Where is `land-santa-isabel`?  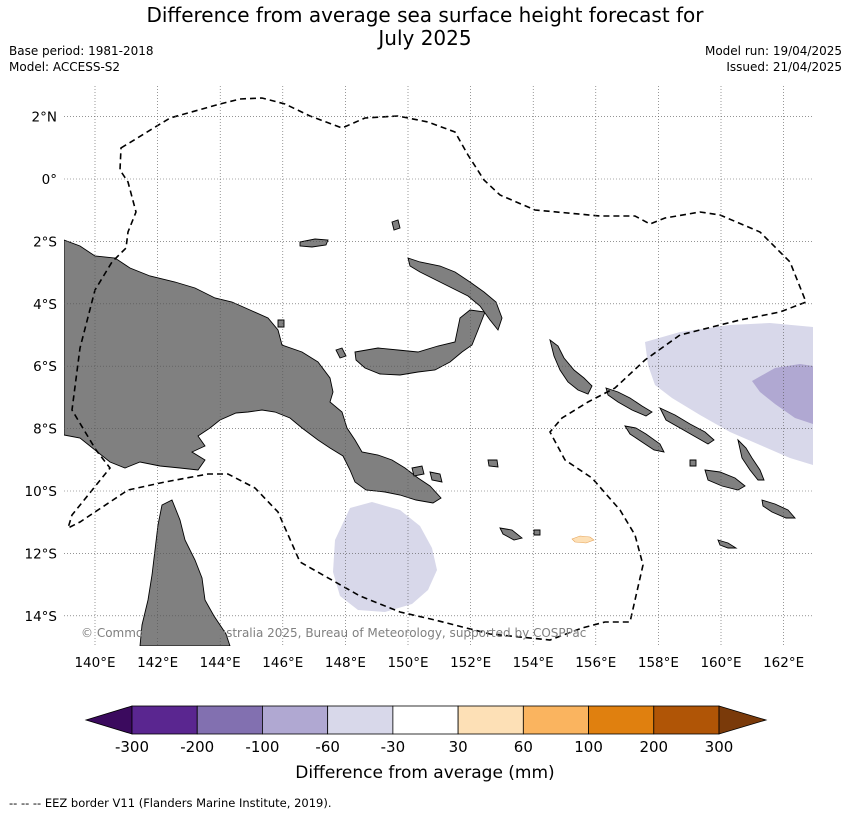 land-santa-isabel is located at coordinates (687, 426).